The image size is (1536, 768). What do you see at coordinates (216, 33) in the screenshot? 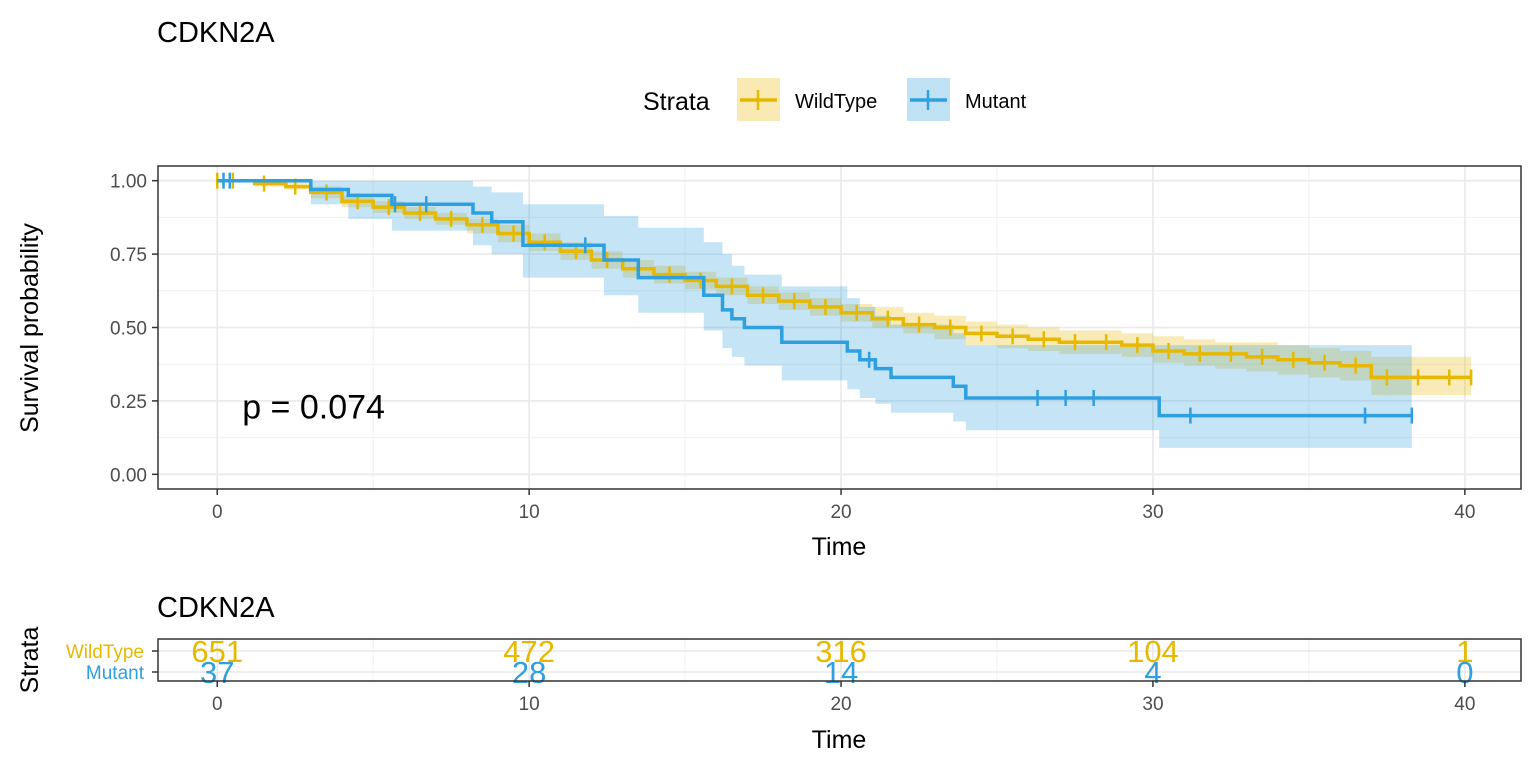
I see `chart-title: CDKN2A` at bounding box center [216, 33].